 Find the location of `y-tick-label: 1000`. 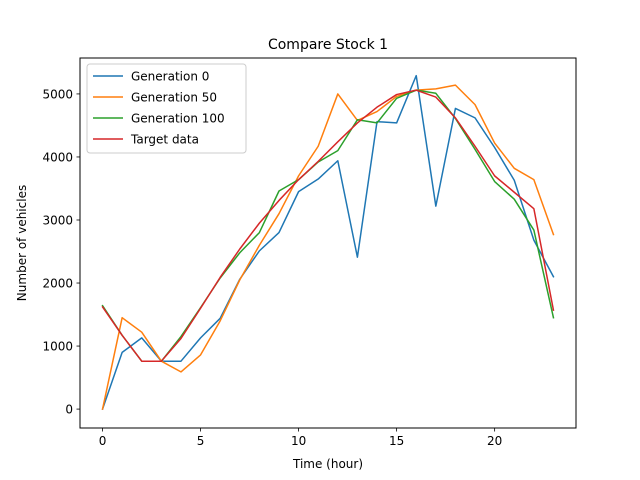

y-tick-label: 1000 is located at coordinates (57, 347).